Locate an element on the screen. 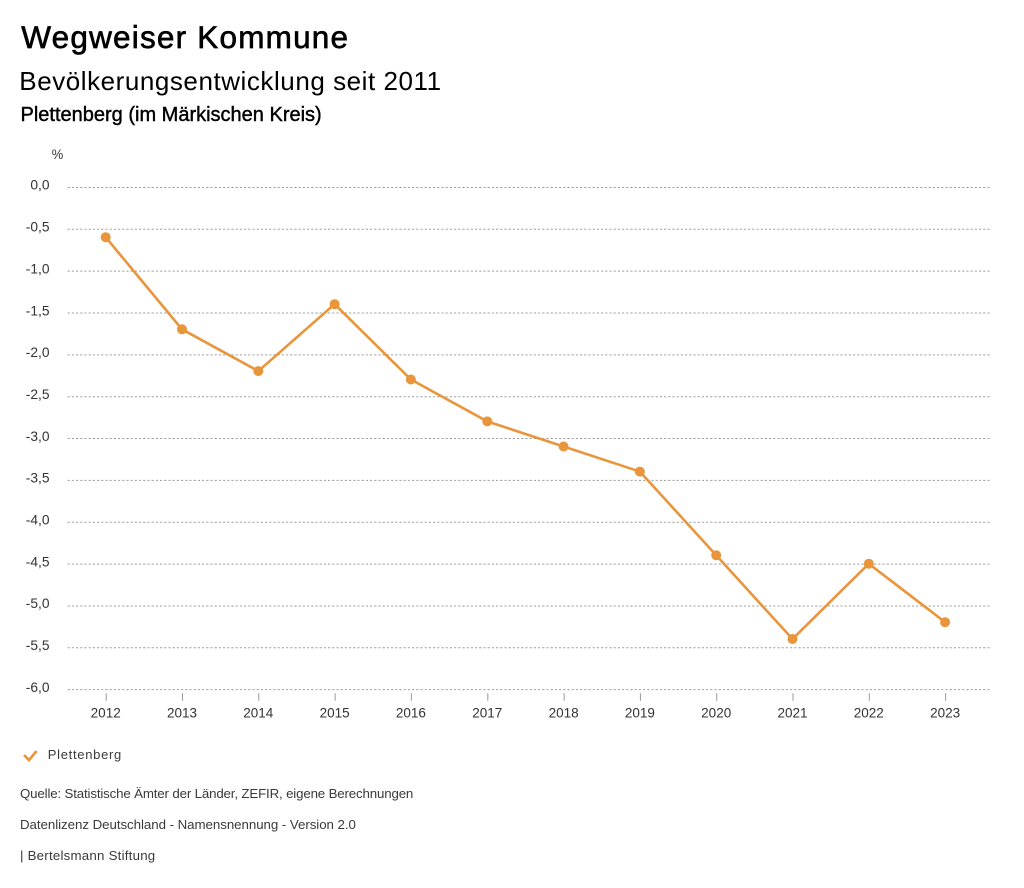  svg-text: -3,0 is located at coordinates (38, 436).